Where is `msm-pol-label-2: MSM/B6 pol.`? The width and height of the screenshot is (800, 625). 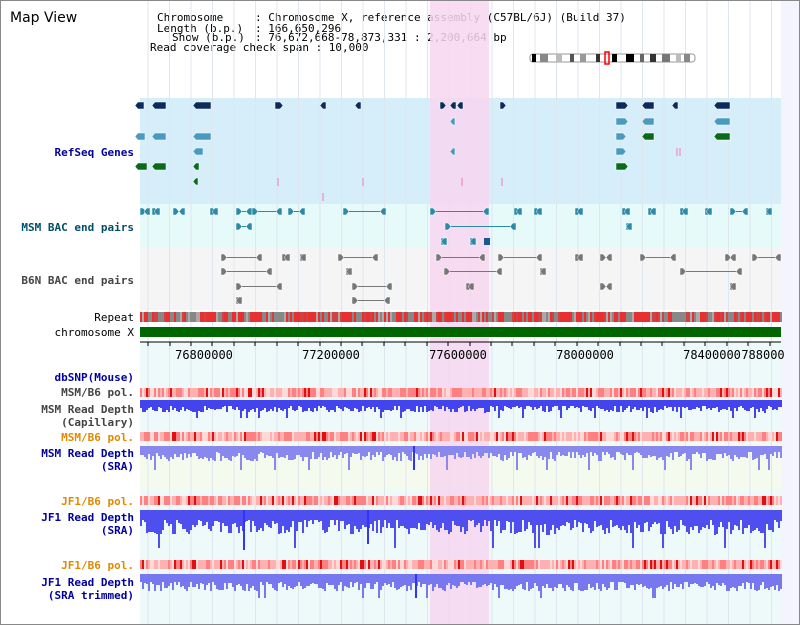 msm-pol-label-2: MSM/B6 pol. is located at coordinates (97, 437).